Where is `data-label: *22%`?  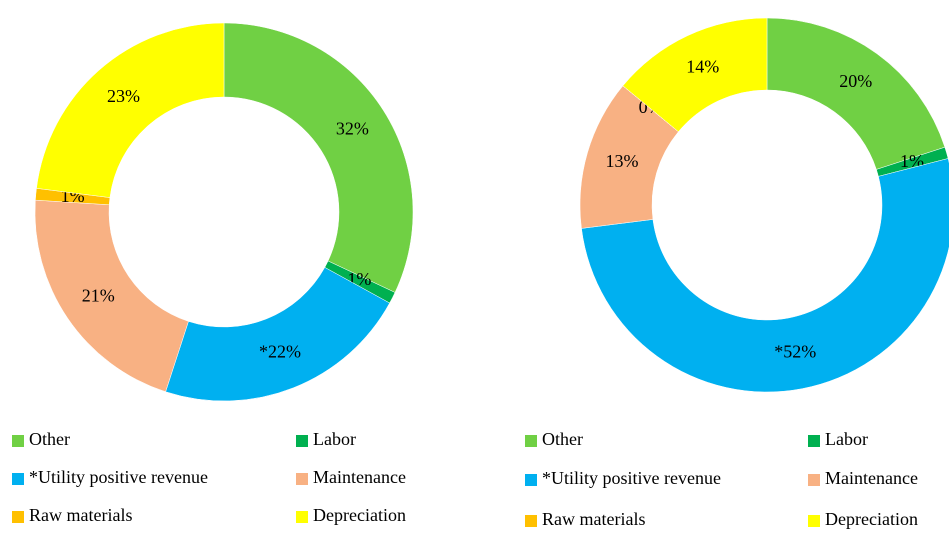
data-label: *22% is located at coordinates (280, 351).